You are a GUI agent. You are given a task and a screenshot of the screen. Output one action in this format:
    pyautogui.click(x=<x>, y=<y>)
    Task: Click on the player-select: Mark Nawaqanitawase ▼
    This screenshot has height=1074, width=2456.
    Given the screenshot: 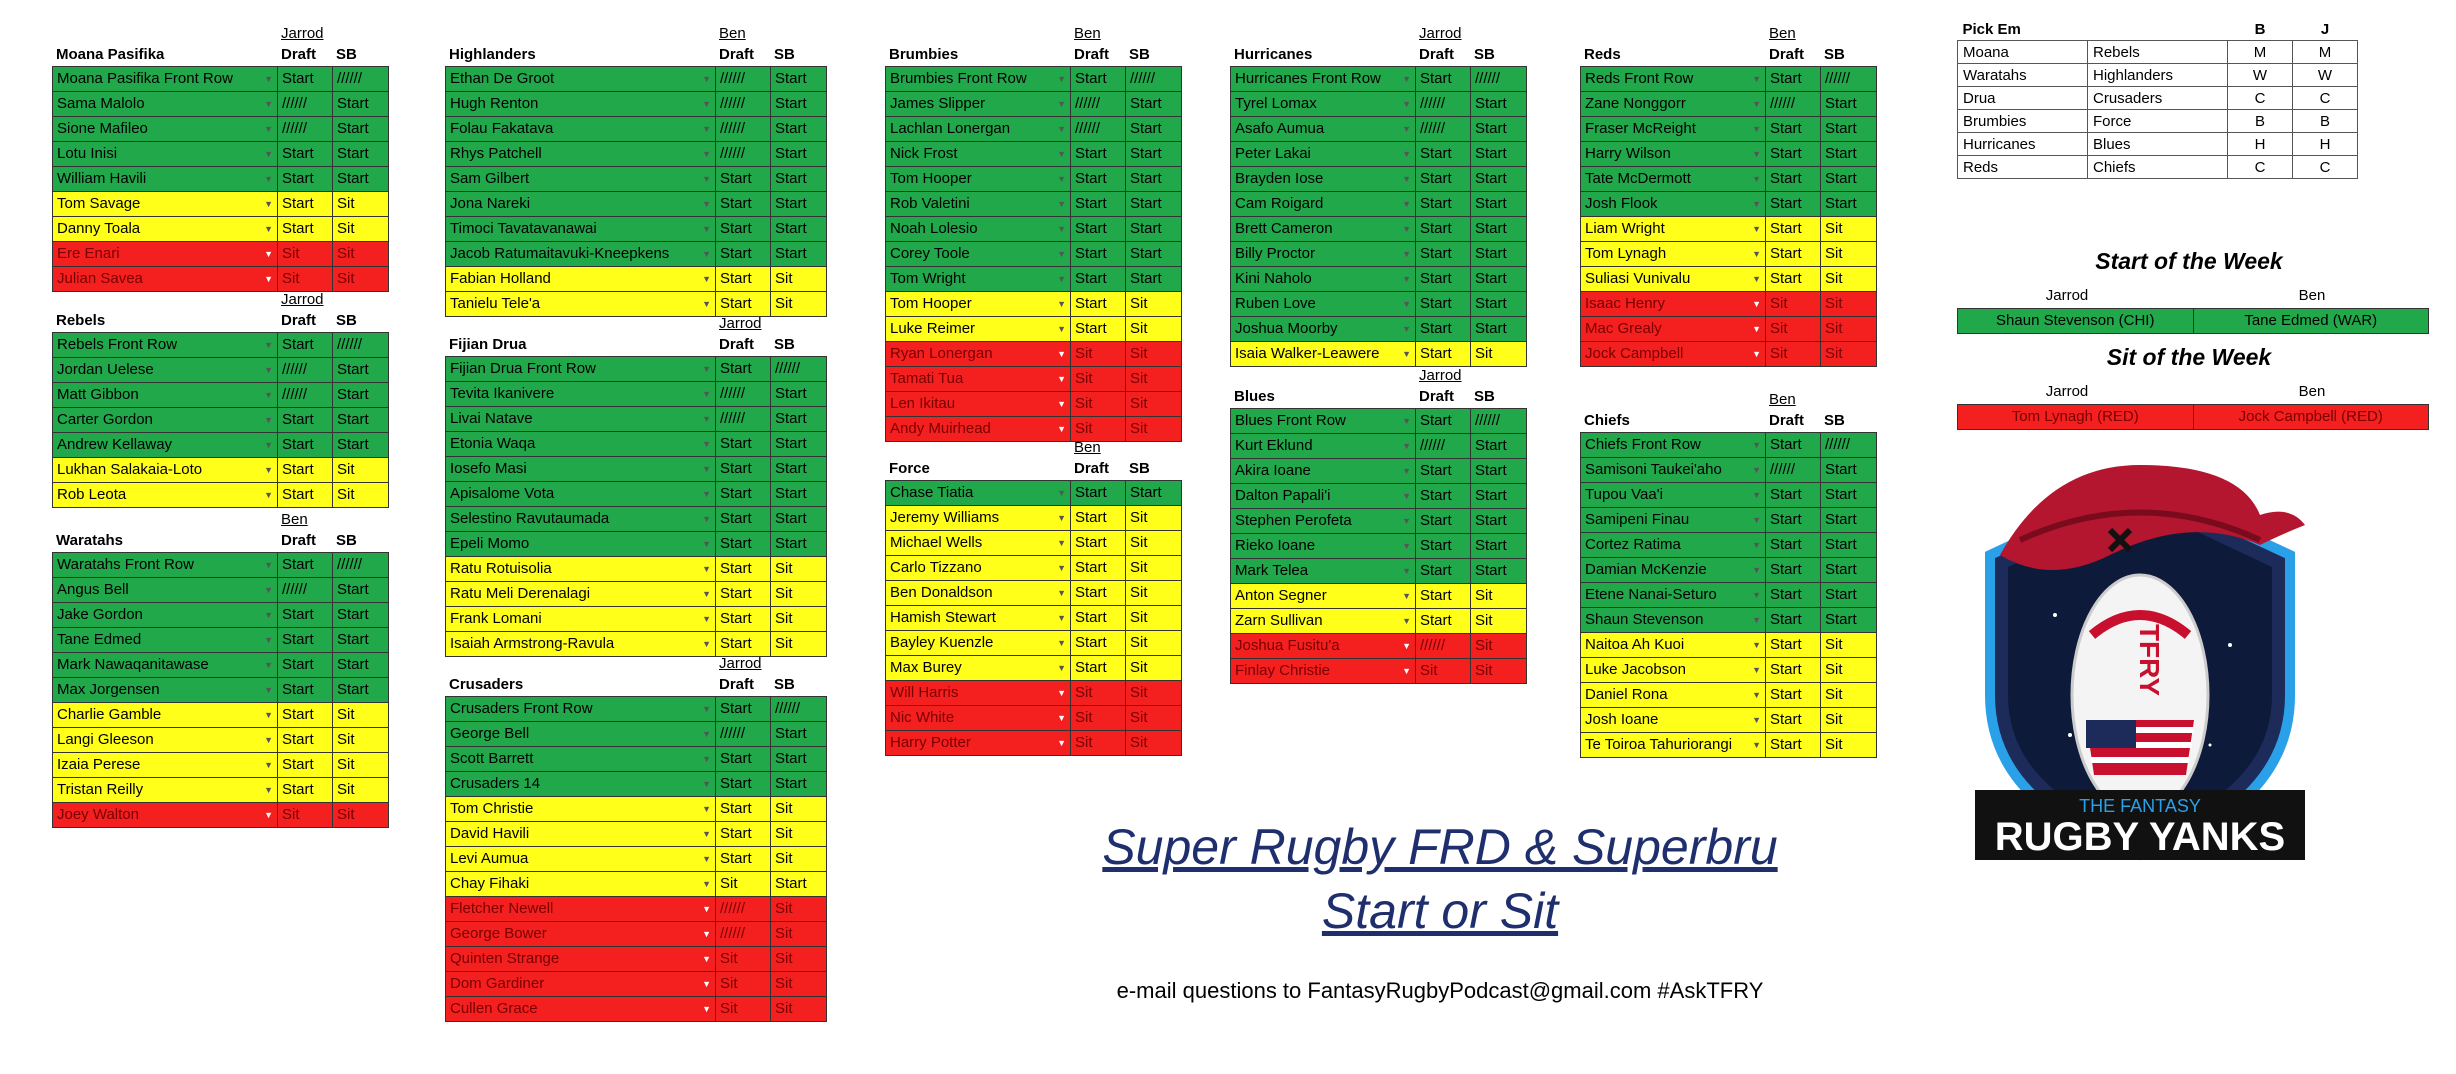 What is the action you would take?
    pyautogui.click(x=165, y=665)
    